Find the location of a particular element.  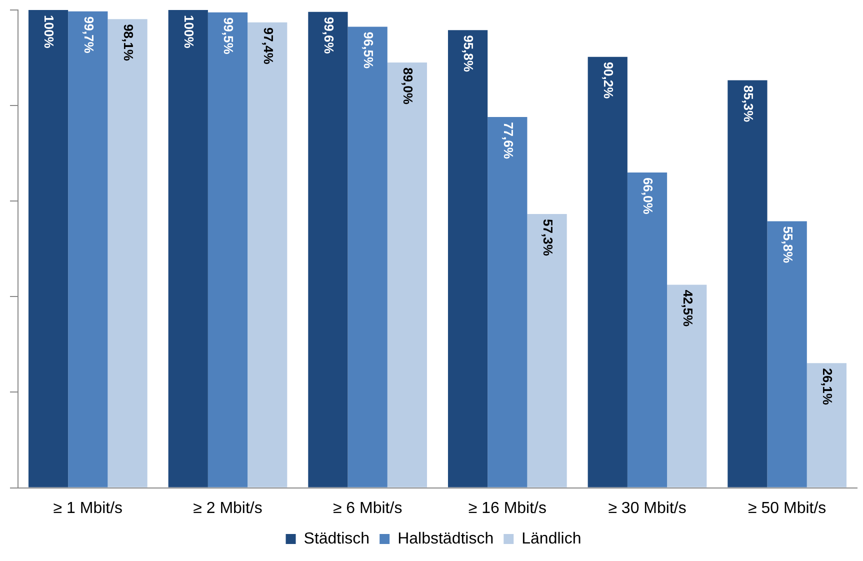

data-label: 97,4% is located at coordinates (268, 46).